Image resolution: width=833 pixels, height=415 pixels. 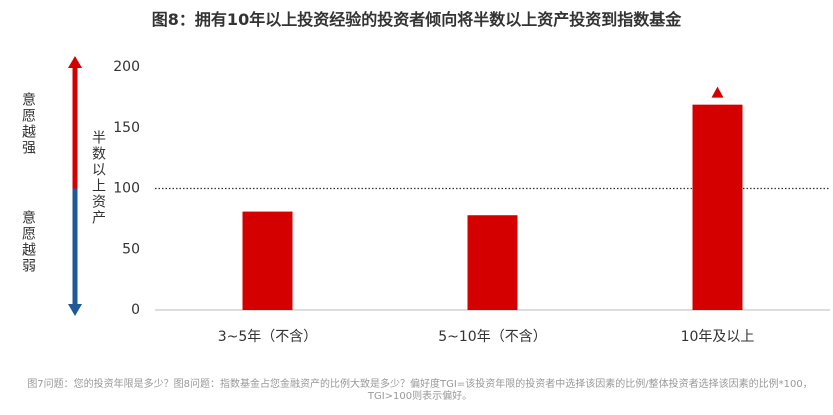 What do you see at coordinates (28, 124) in the screenshot?
I see `annotation-strong: 意愿越强` at bounding box center [28, 124].